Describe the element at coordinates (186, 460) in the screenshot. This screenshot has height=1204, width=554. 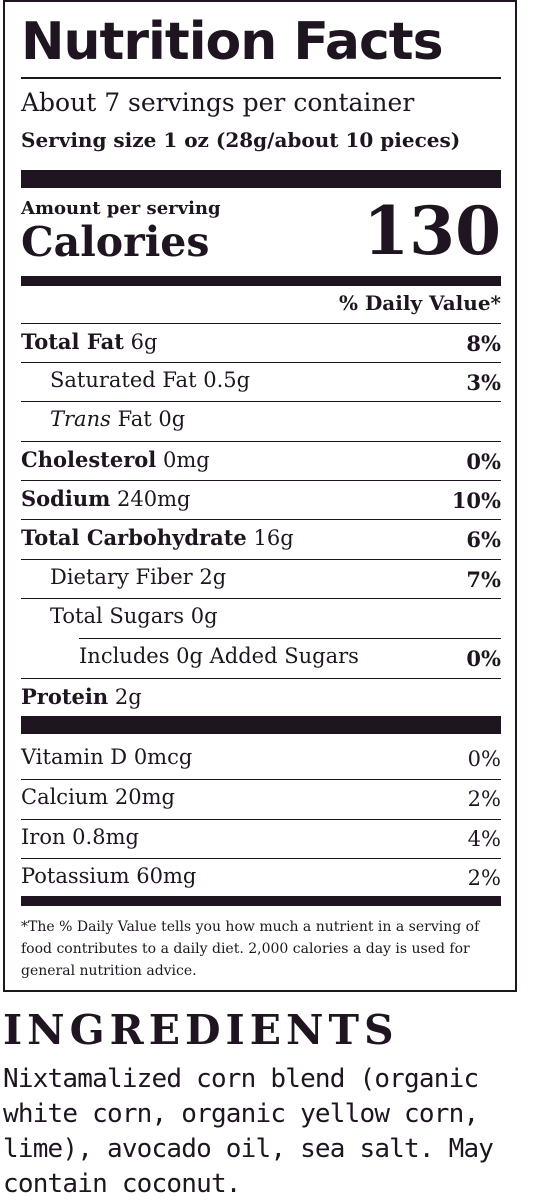
I see `nutrient-amount: 0mg` at that location.